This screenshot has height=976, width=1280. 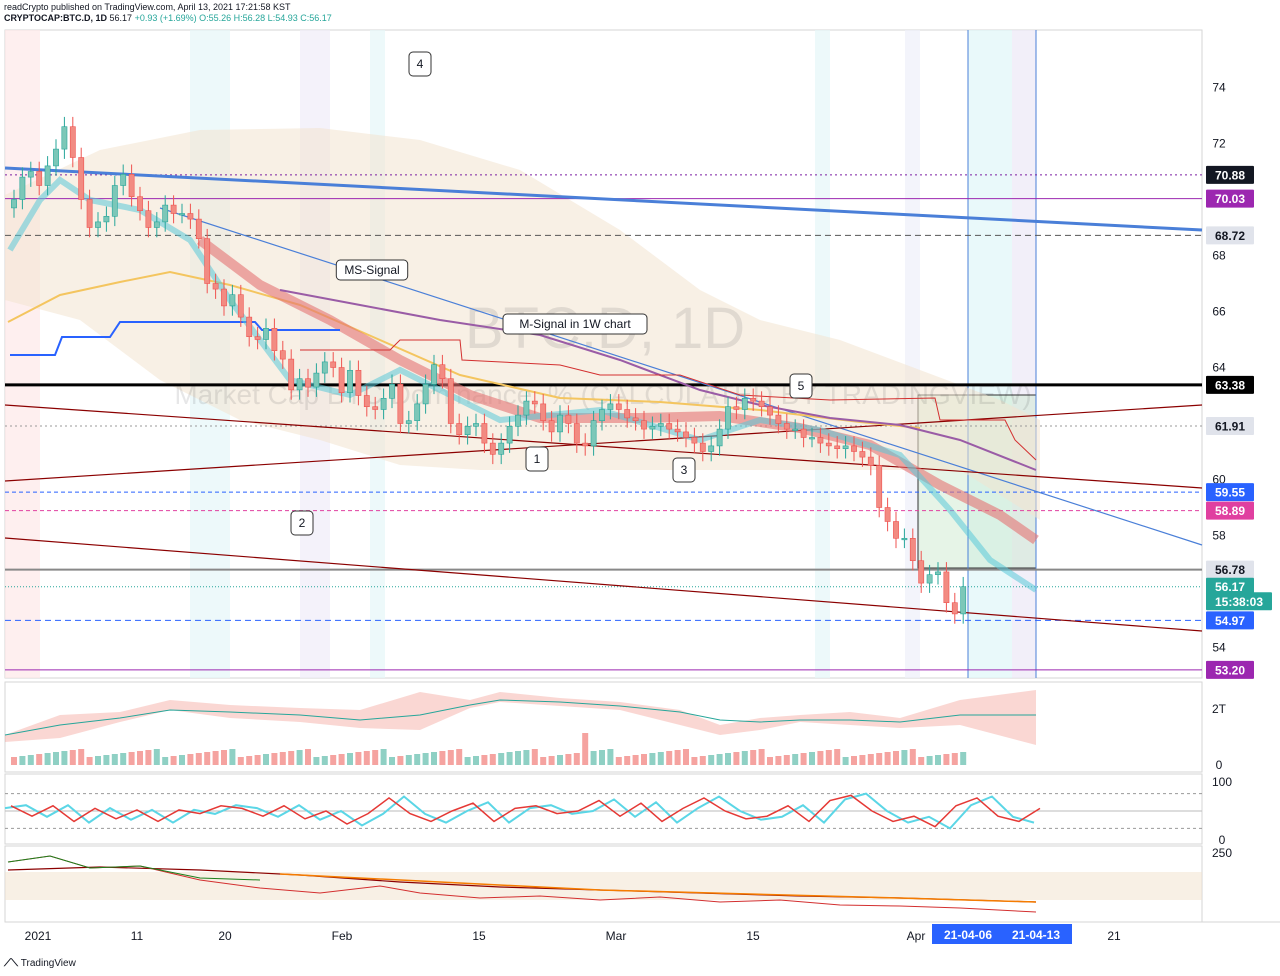 I want to click on price-tick-label: 64, so click(x=1219, y=368).